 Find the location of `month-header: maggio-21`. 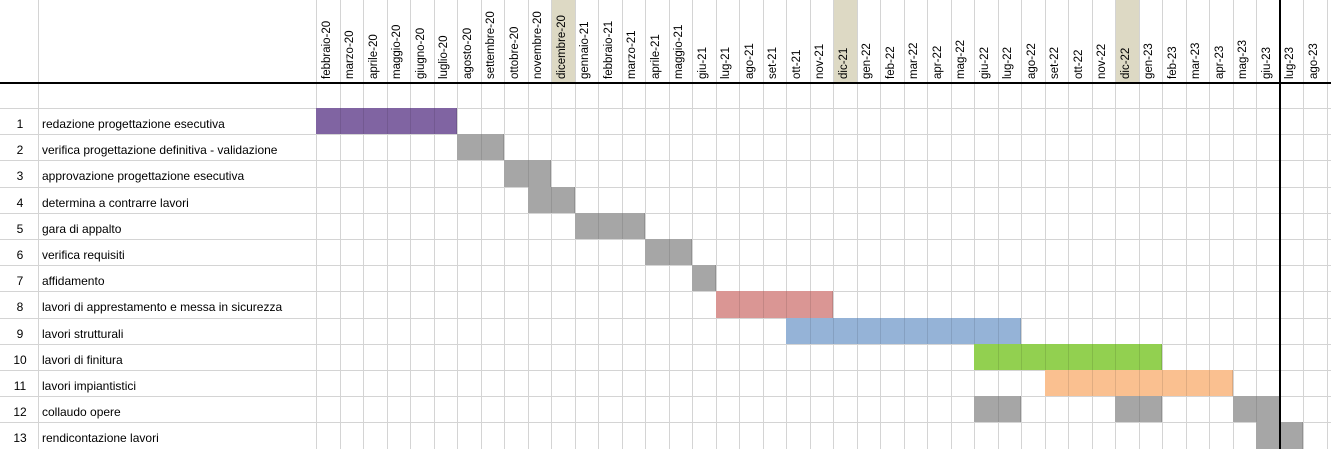

month-header: maggio-21 is located at coordinates (681, 41).